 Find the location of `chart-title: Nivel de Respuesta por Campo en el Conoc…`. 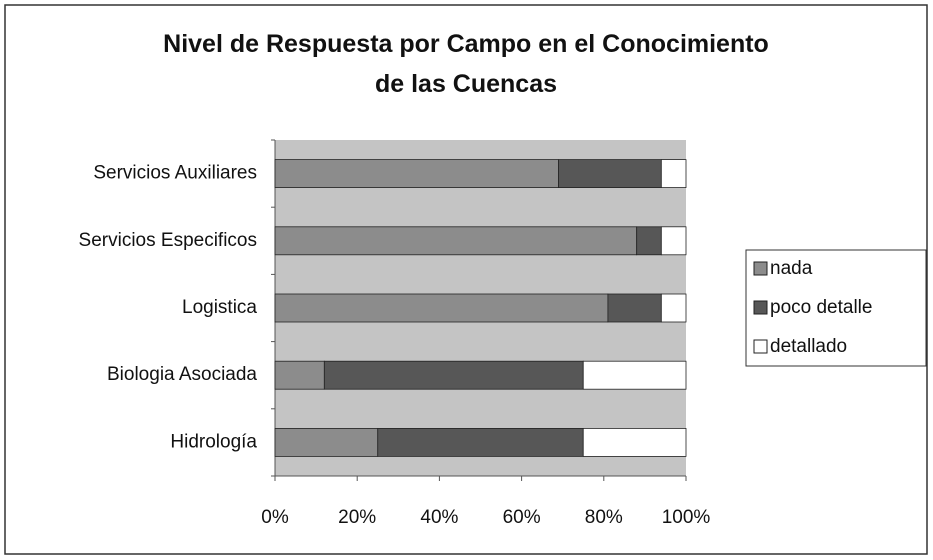

chart-title: Nivel de Respuesta por Campo en el Conoc… is located at coordinates (466, 64).